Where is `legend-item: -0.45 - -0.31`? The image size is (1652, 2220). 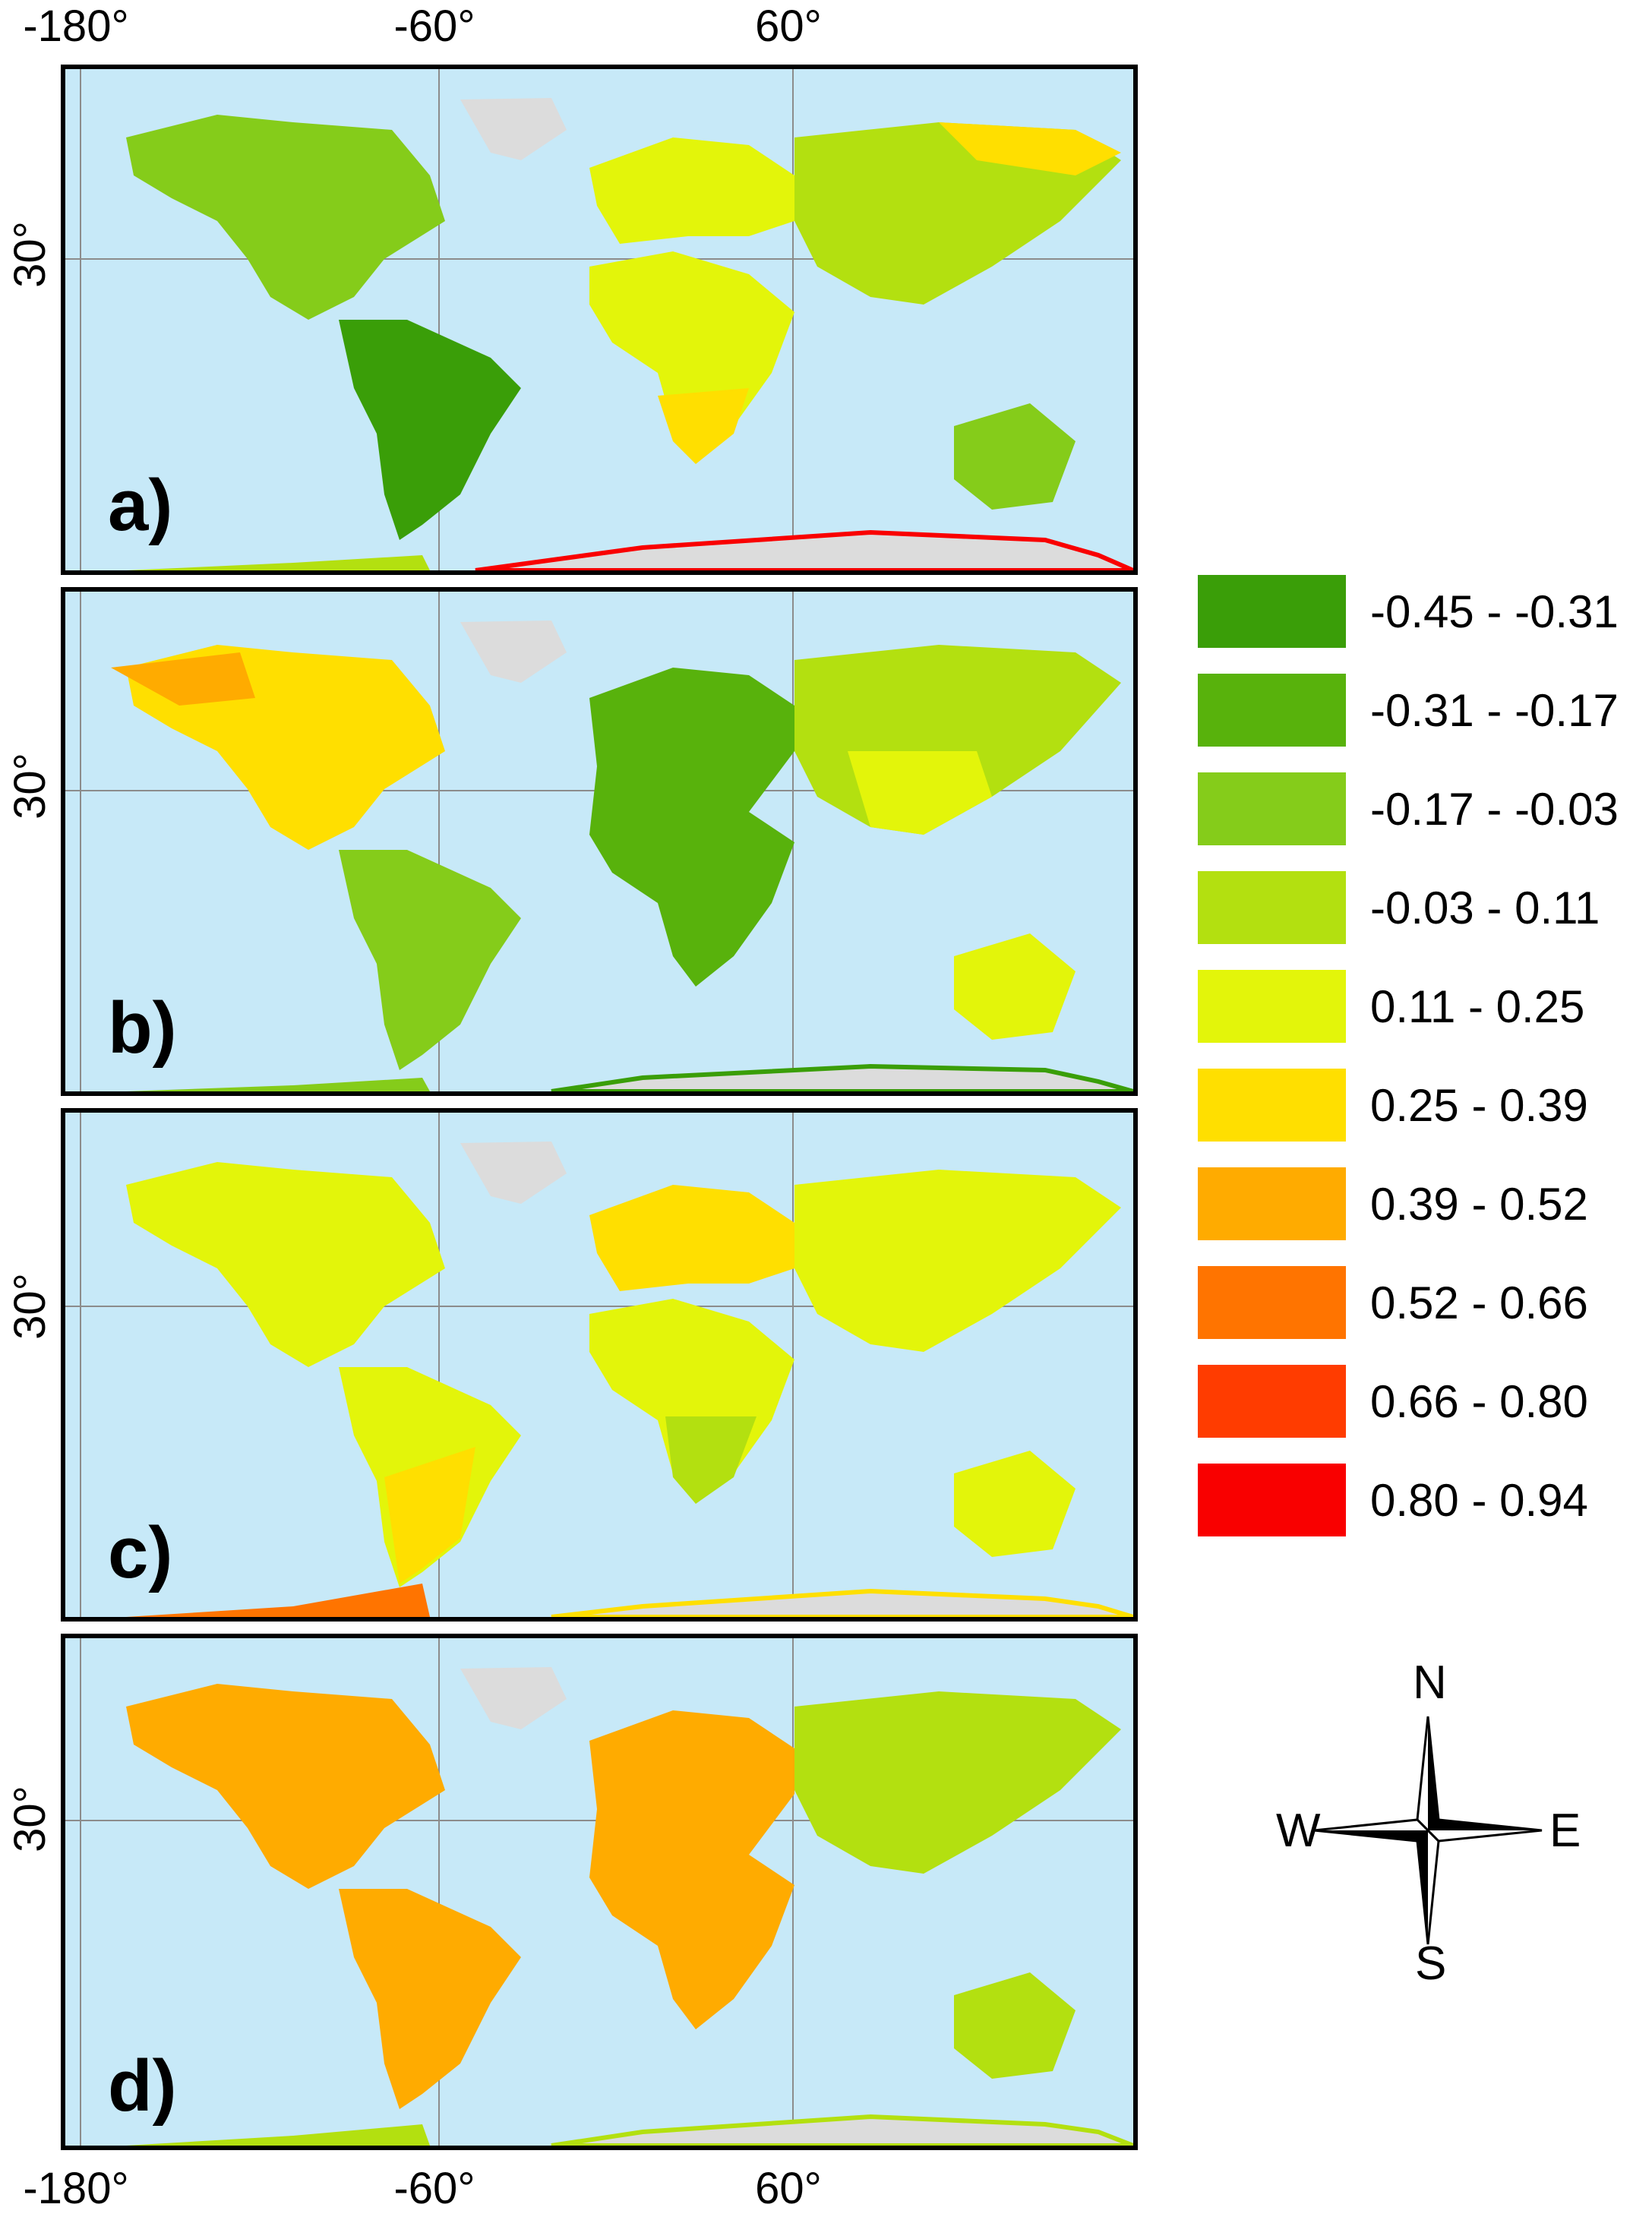 legend-item: -0.45 - -0.31 is located at coordinates (1408, 611).